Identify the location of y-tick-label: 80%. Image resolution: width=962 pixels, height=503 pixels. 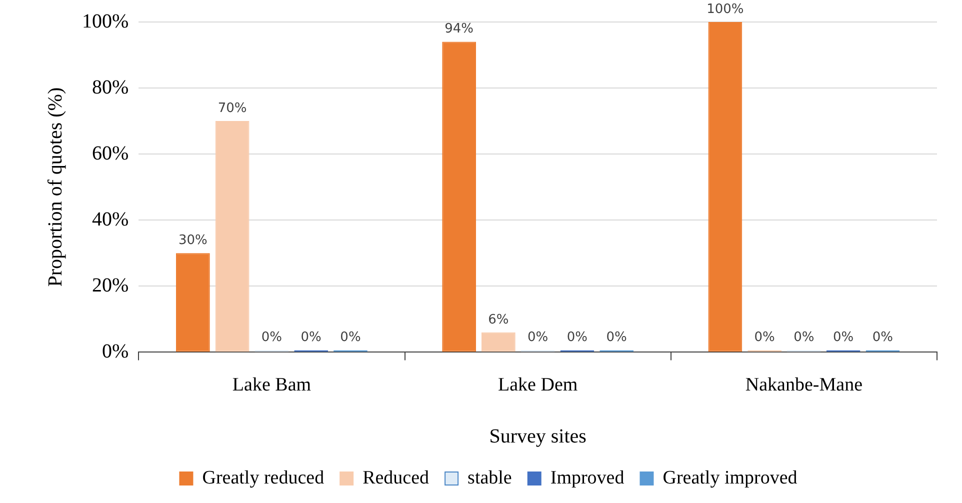
(110, 87).